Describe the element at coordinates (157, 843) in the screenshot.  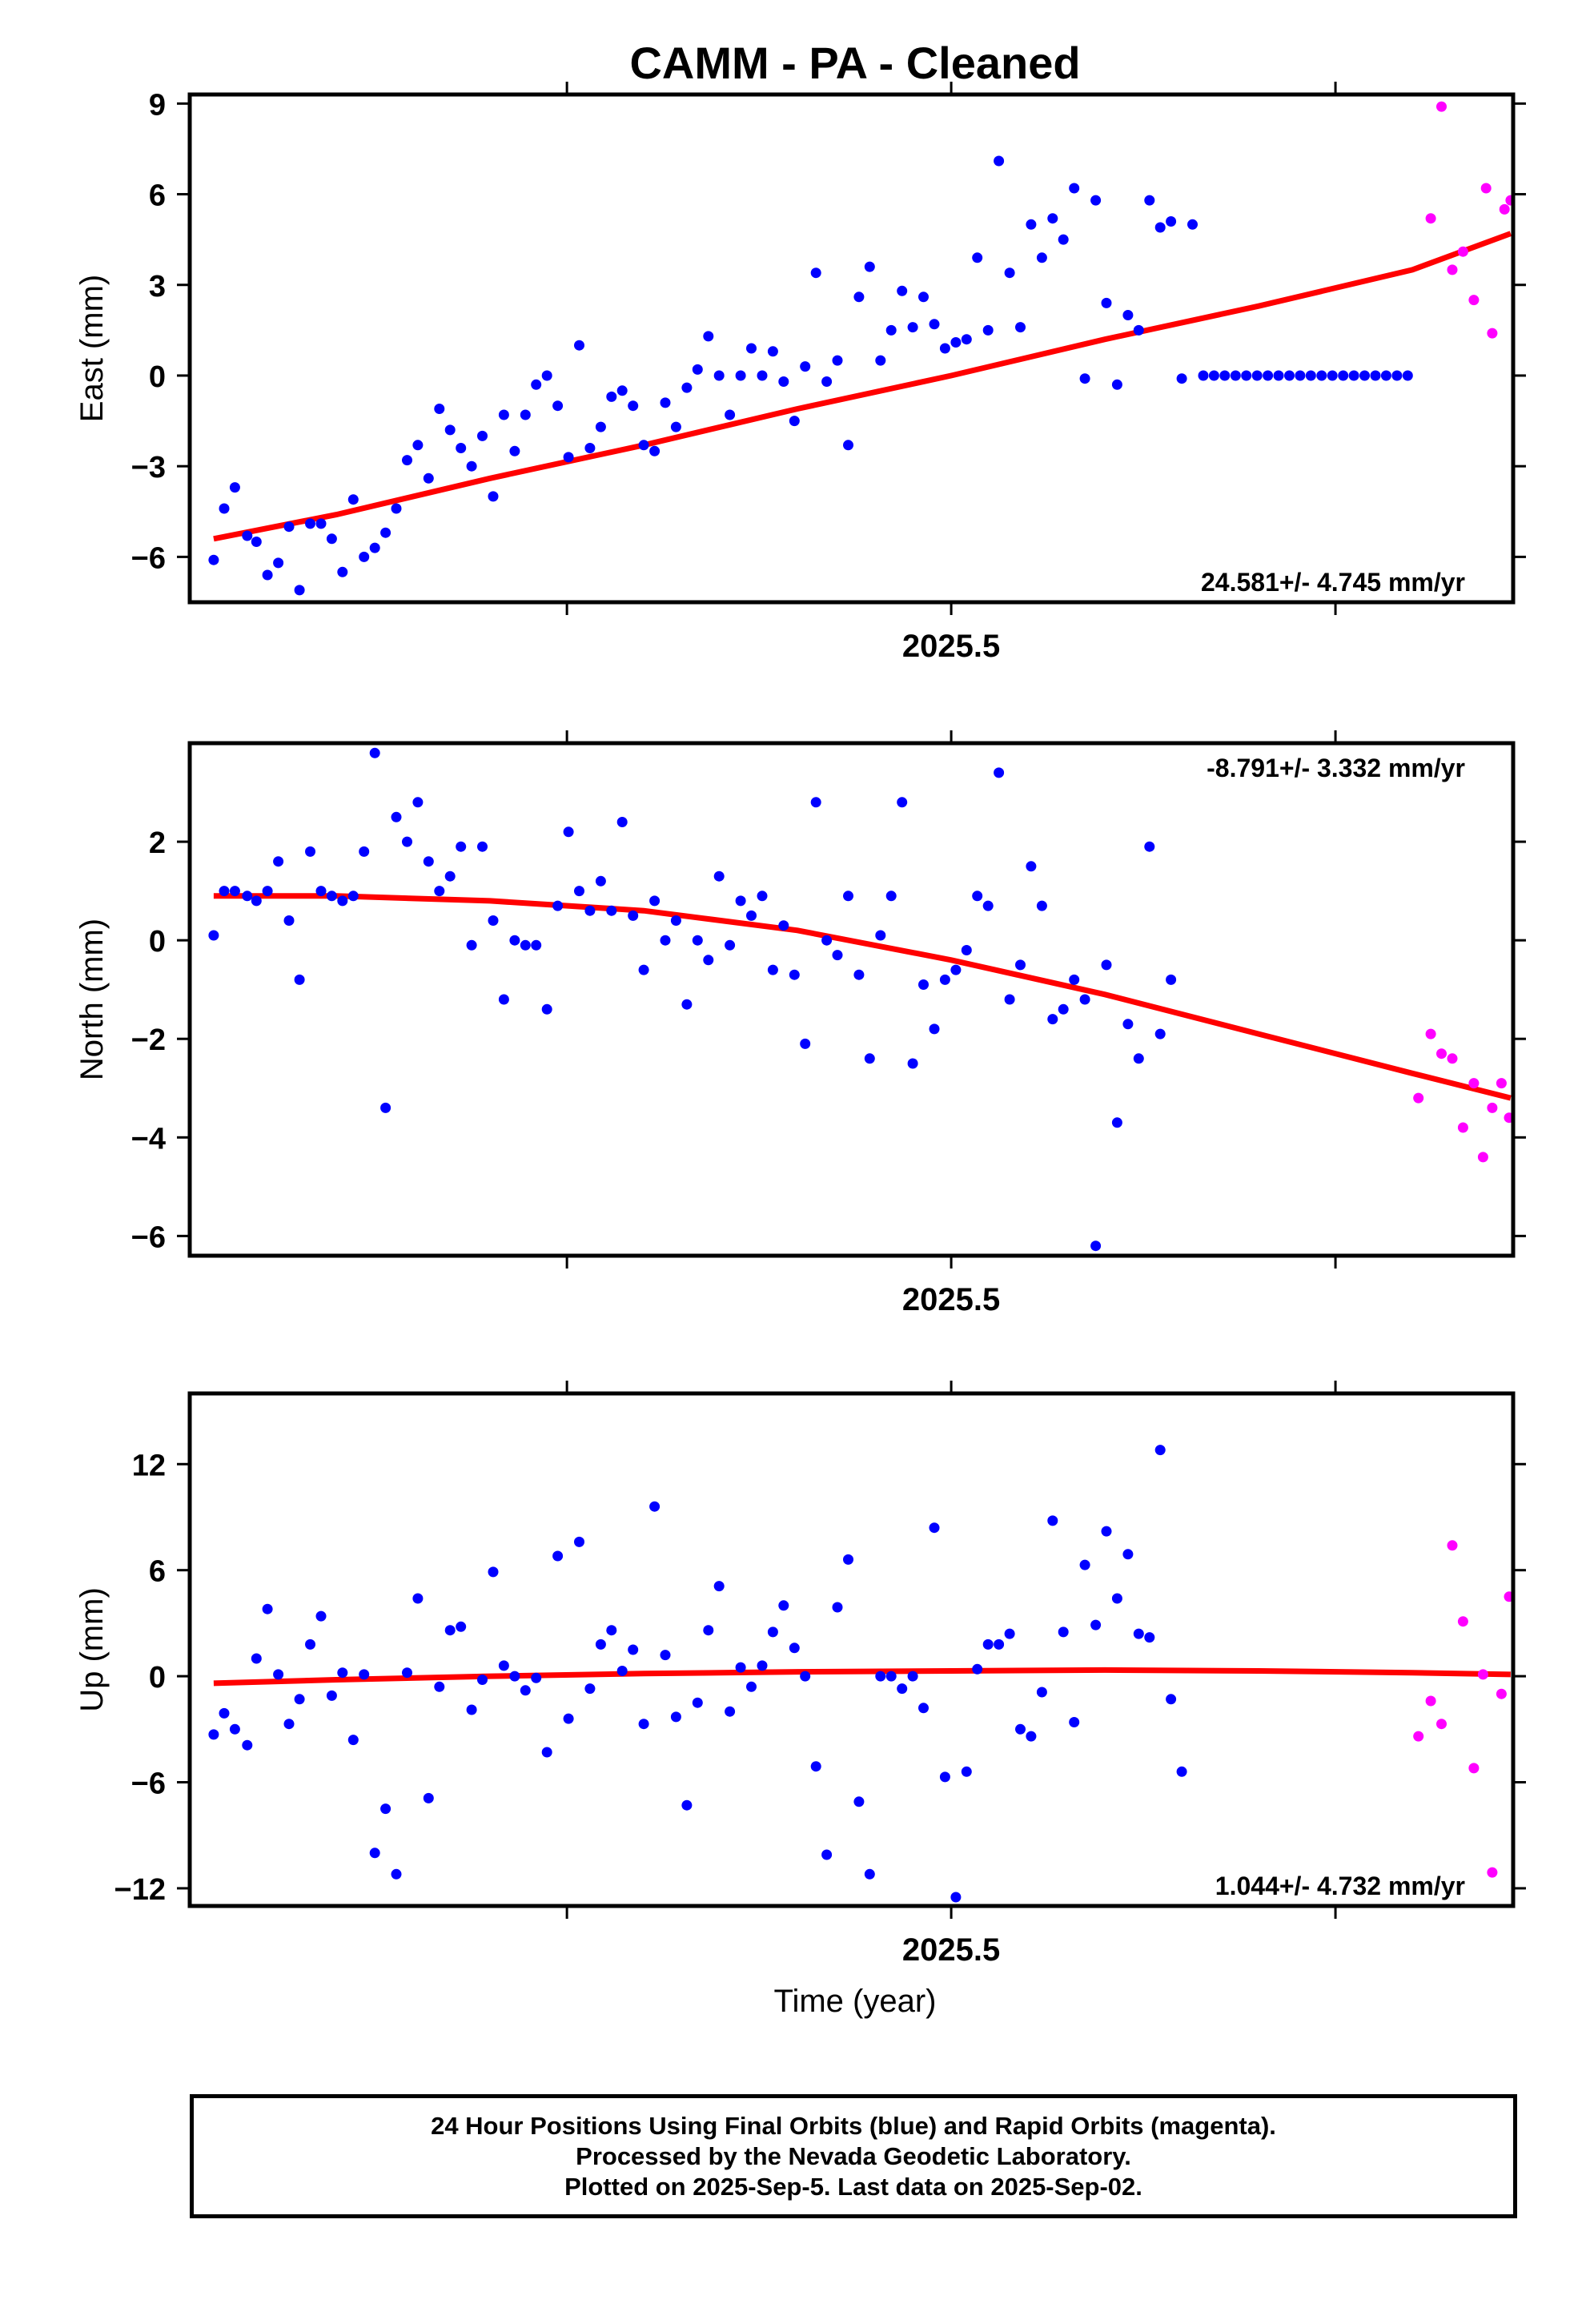
I see `y-tick-label: 2` at that location.